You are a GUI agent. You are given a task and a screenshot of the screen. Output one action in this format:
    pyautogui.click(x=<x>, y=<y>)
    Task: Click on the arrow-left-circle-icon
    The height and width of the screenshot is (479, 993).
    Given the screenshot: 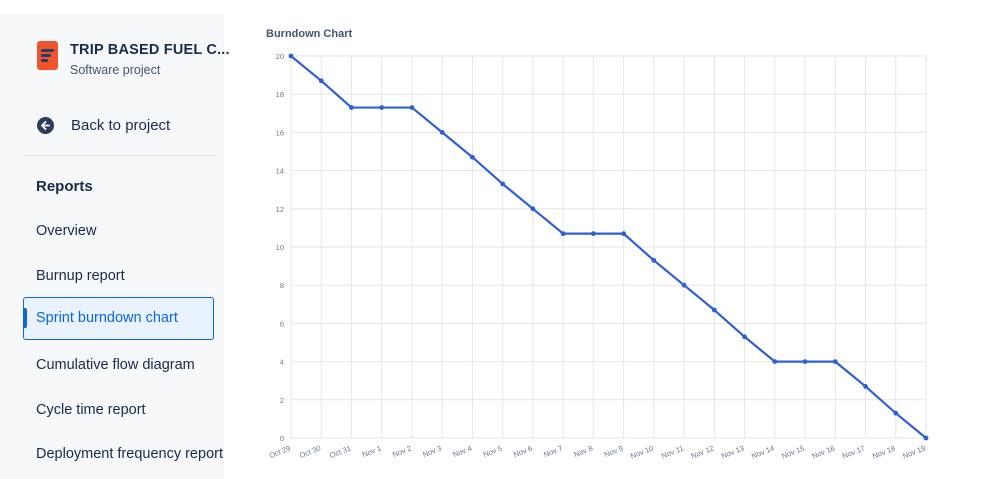 What is the action you would take?
    pyautogui.click(x=45, y=125)
    